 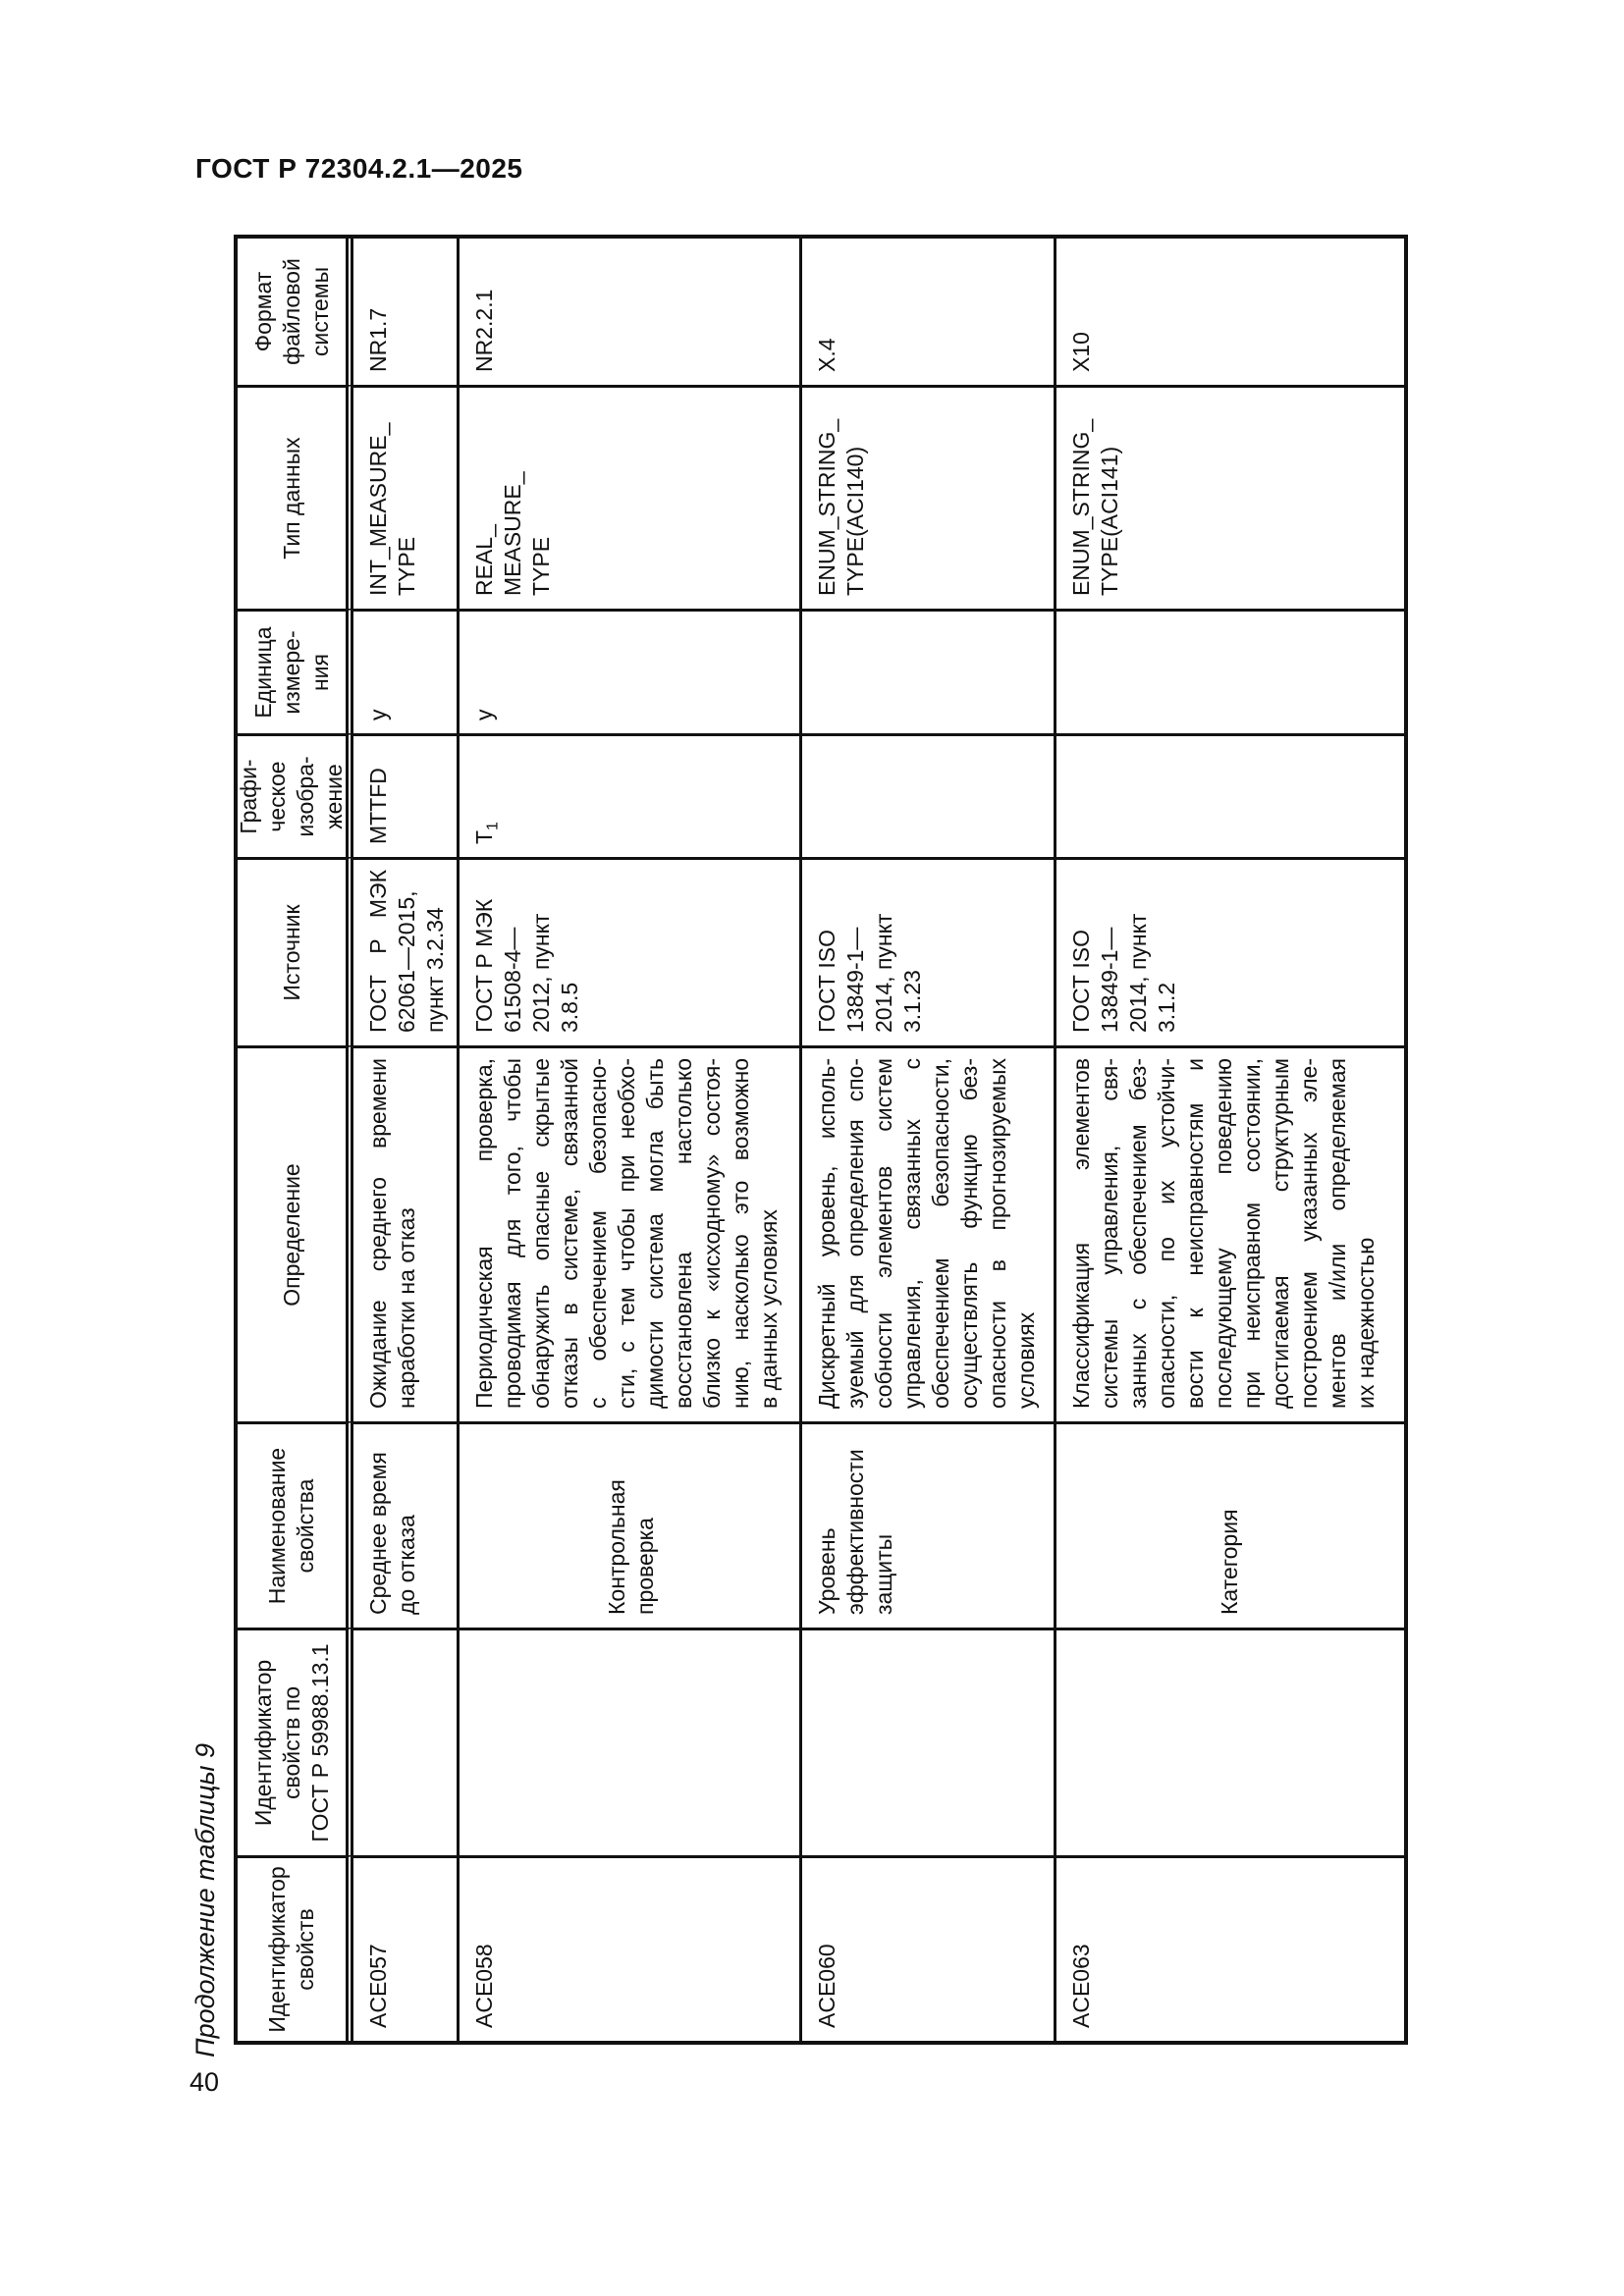 What do you see at coordinates (406, 1741) in the screenshot?
I see `cell-ace057-id-gost` at bounding box center [406, 1741].